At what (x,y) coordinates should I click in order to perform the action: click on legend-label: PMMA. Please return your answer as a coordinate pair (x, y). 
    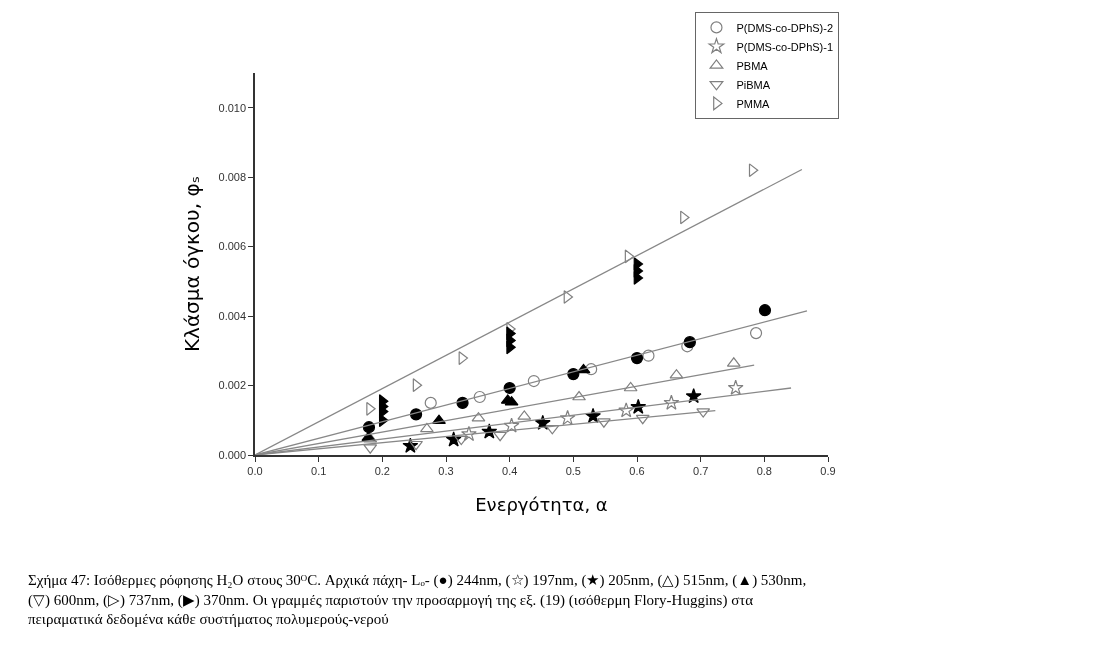
    Looking at the image, I should click on (753, 103).